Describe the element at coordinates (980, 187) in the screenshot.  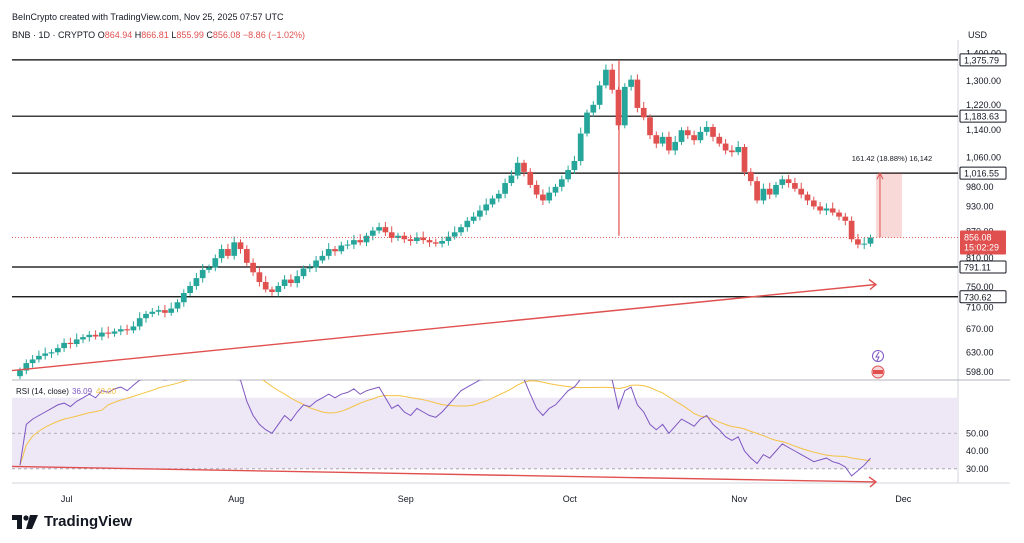
I see `price-tick-label: 980.00` at that location.